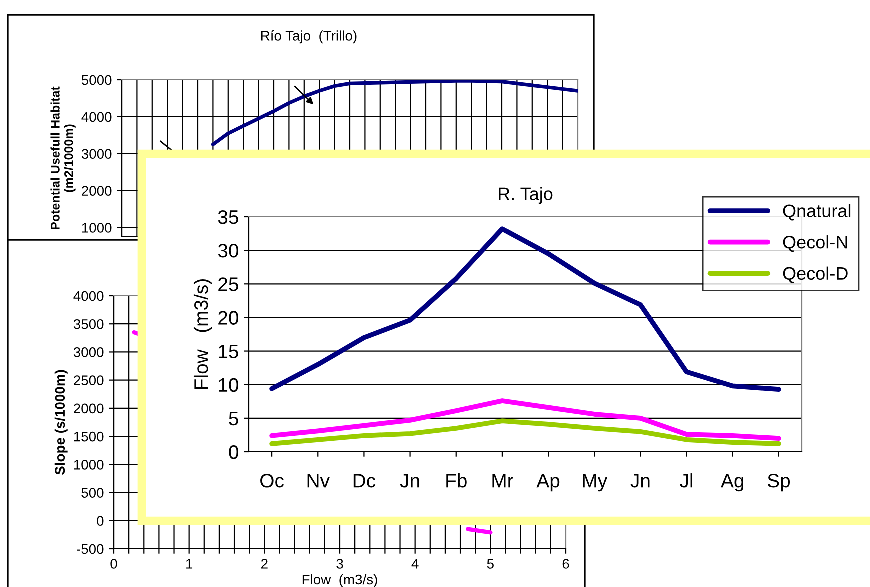 The height and width of the screenshot is (587, 870). Describe the element at coordinates (340, 580) in the screenshot. I see `x-axis-title: Flow (m3/s)` at that location.